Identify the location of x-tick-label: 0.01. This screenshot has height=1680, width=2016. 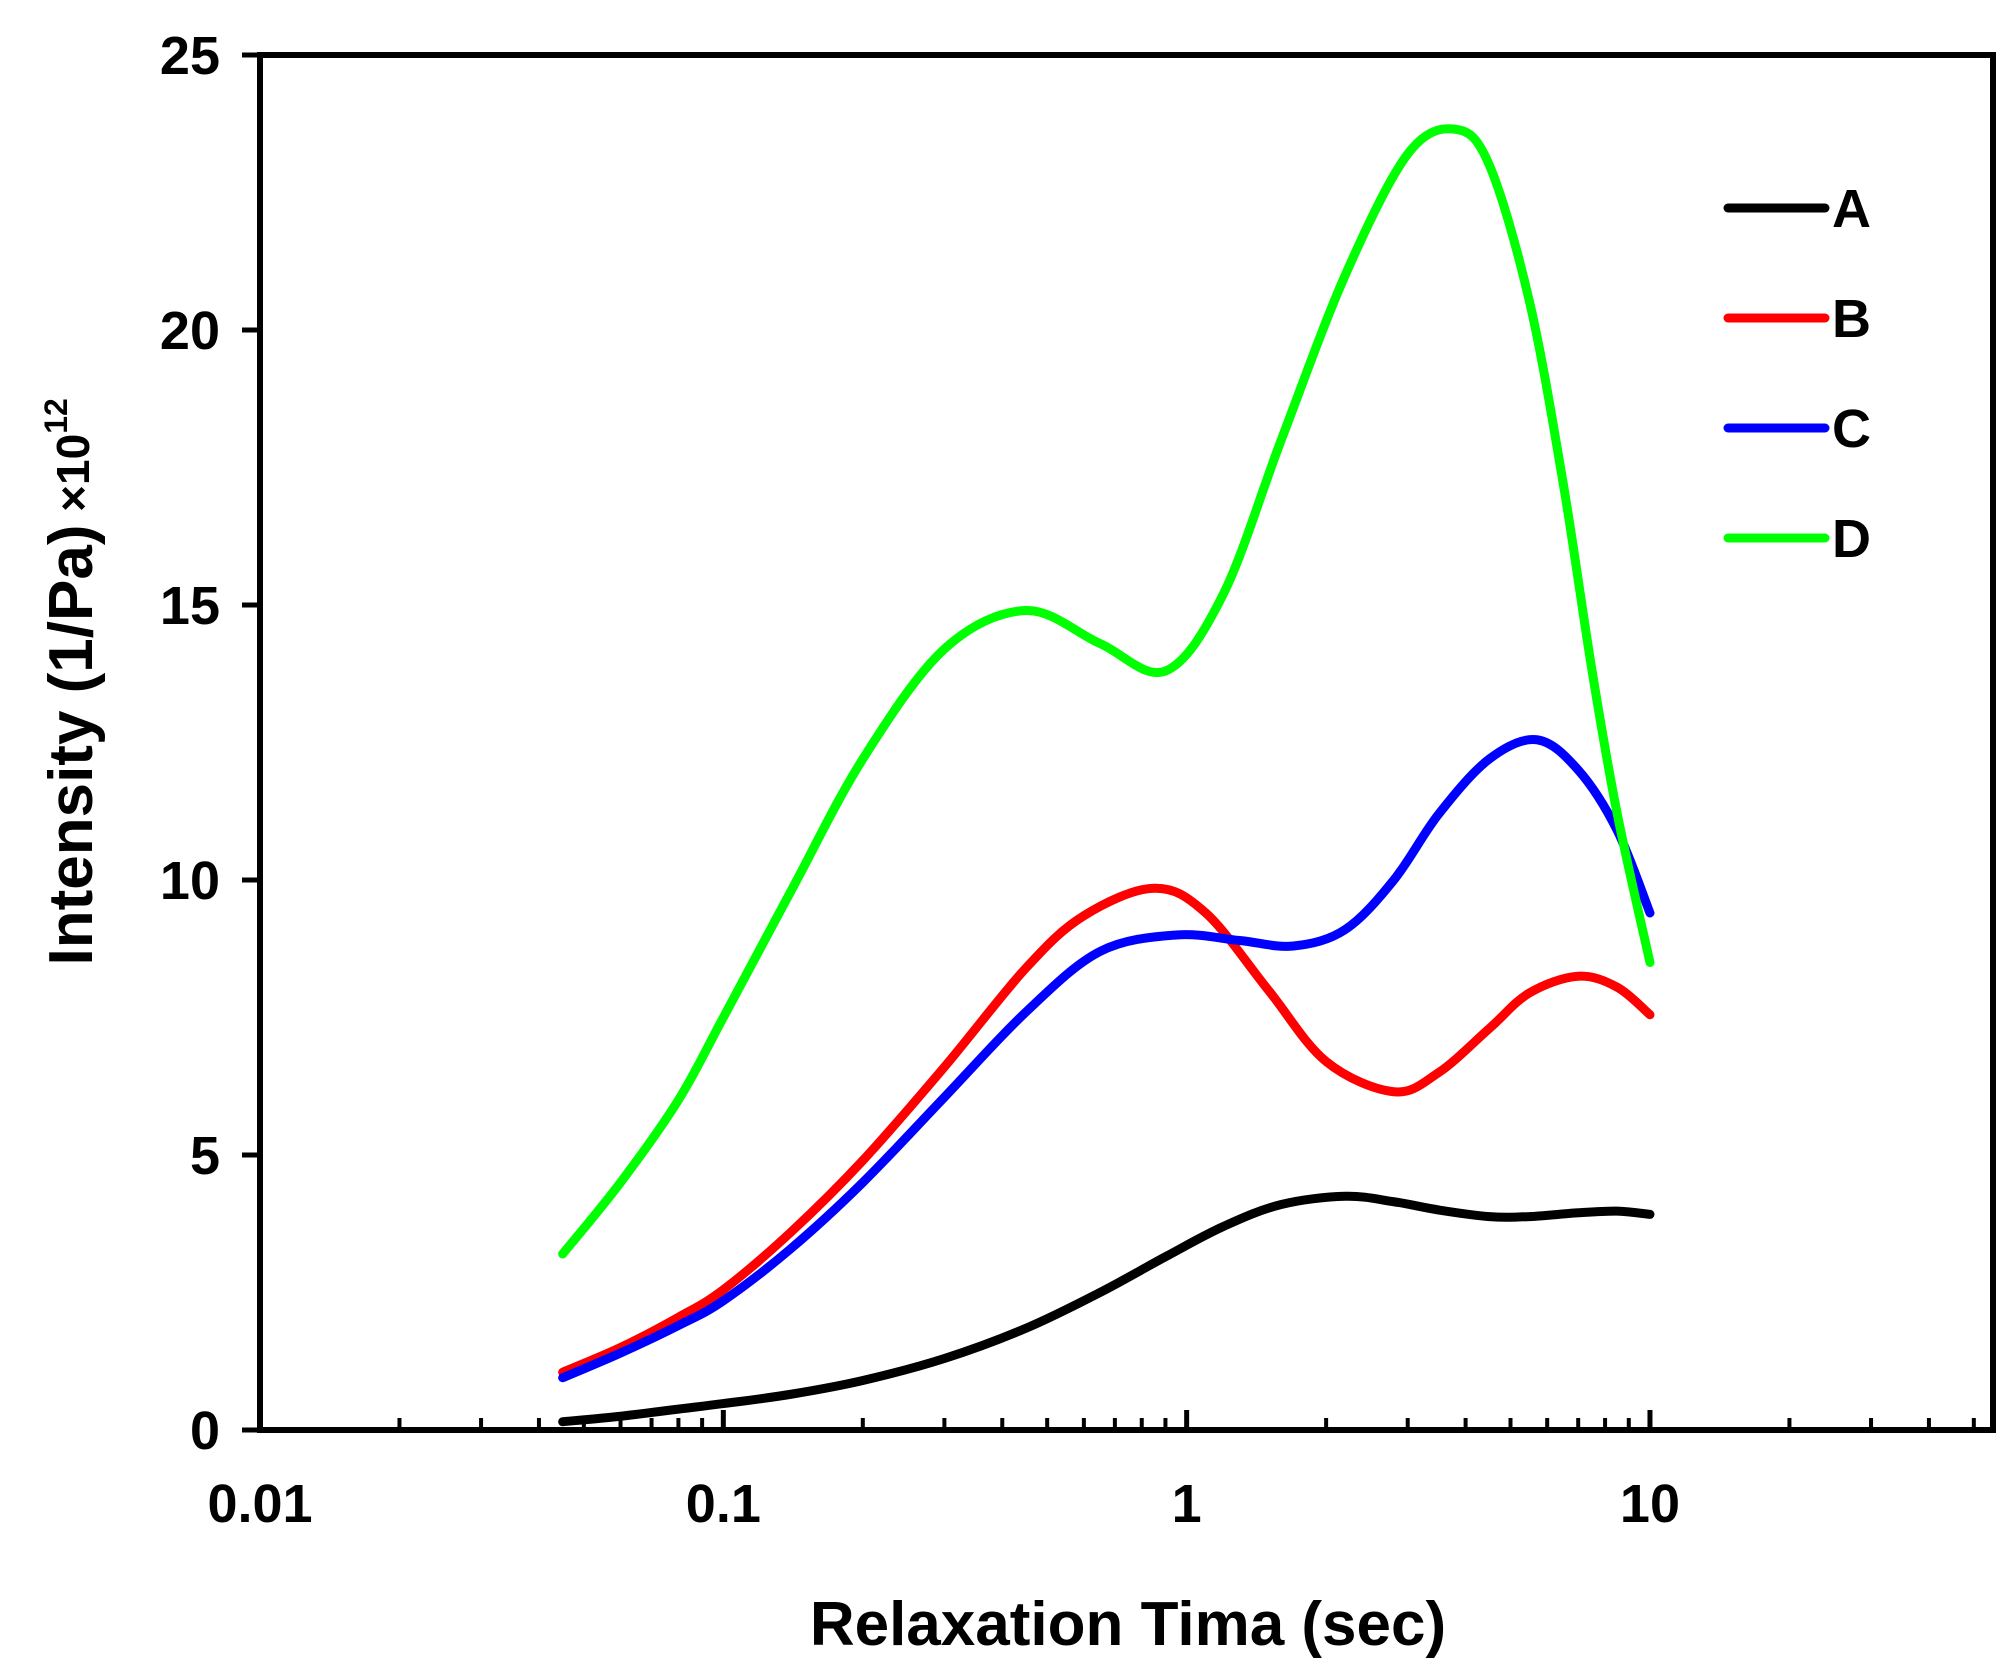
(259, 1504).